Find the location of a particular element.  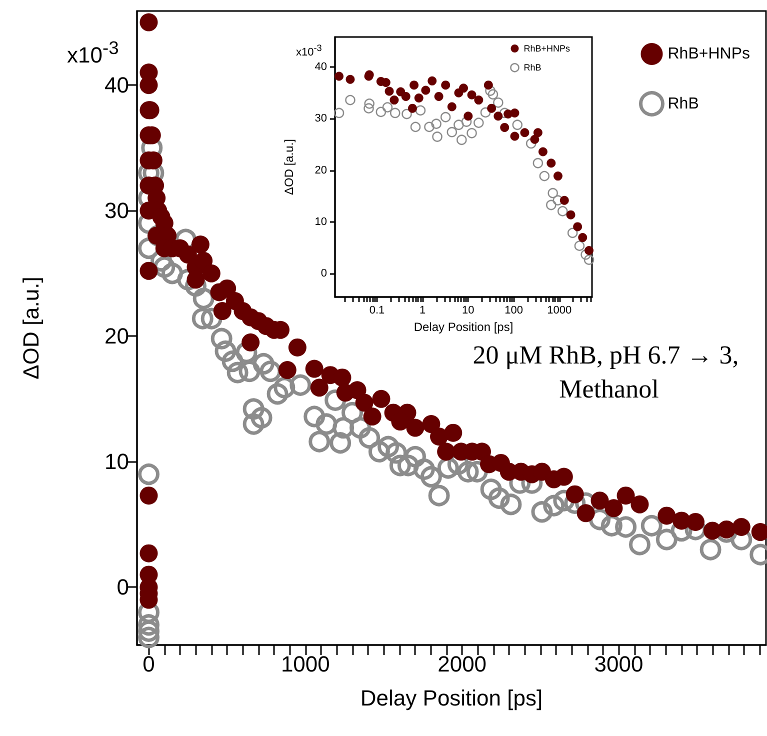

annotation: x10$^{-3}$ is located at coordinates (309, 50).